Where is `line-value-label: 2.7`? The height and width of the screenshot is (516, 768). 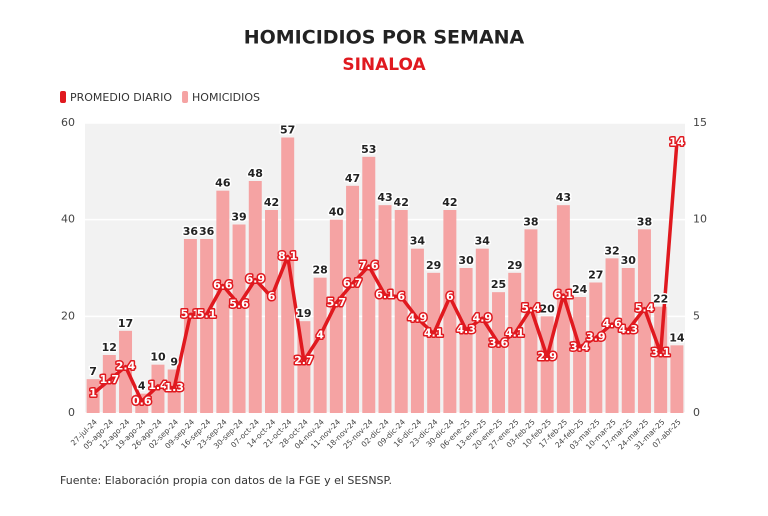
line-value-label: 2.7 is located at coordinates (304, 360).